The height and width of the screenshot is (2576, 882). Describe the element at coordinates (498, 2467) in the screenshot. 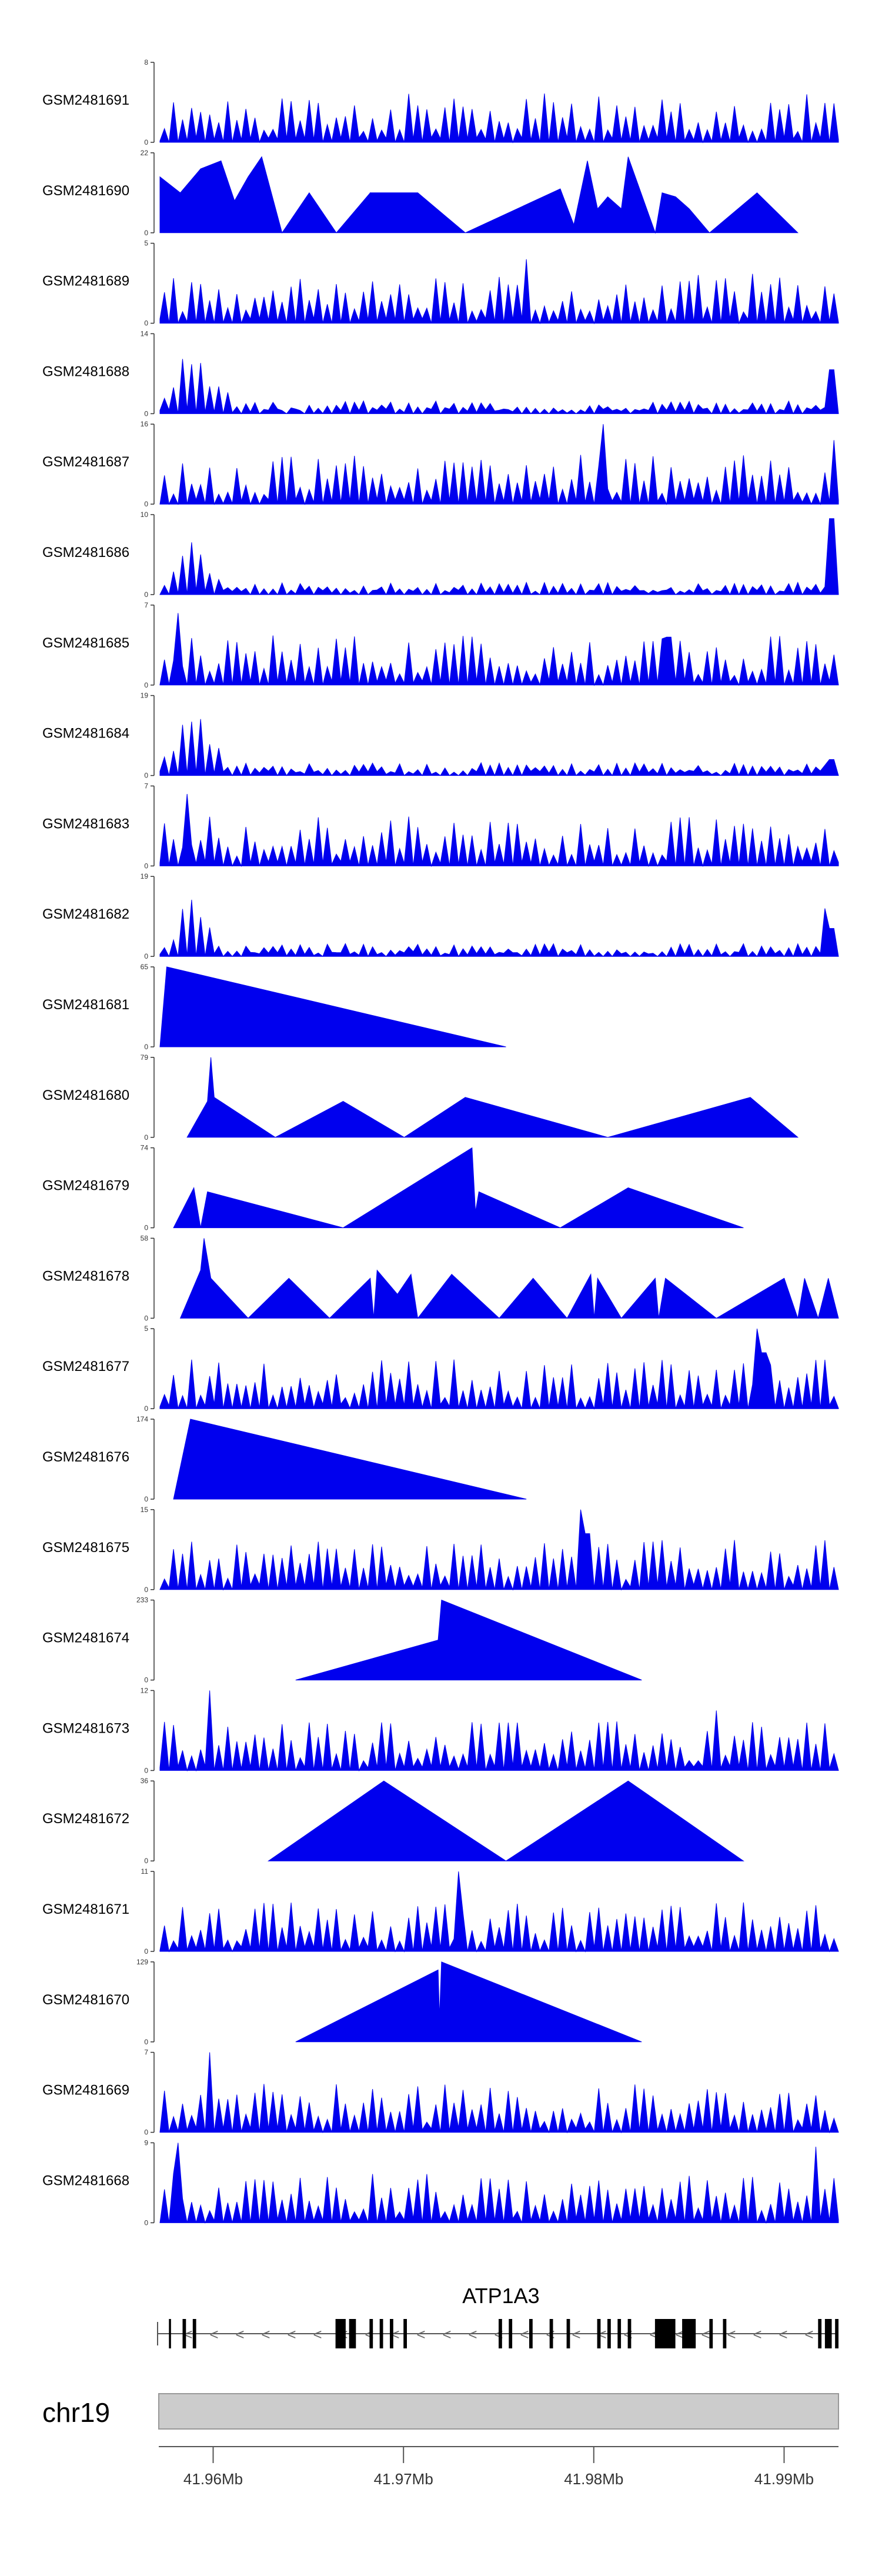

I see `axis-ticks: 41.96Mb 41.97Mb 41.98Mb 41.99Mb` at that location.